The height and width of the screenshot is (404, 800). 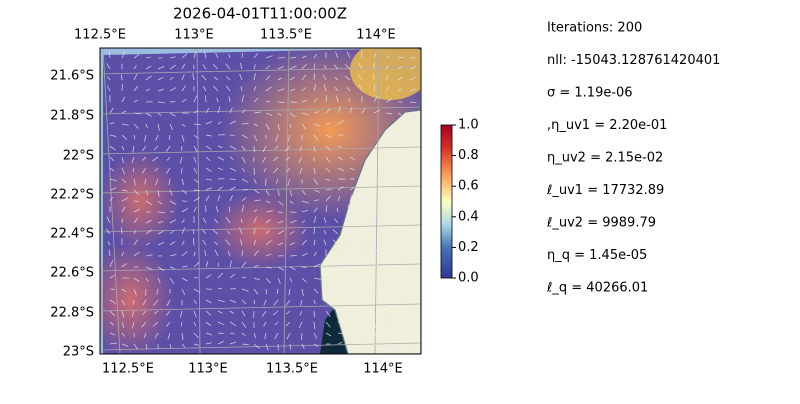 What do you see at coordinates (605, 190) in the screenshot?
I see `info-line: ℓ_uv1 = 17732.89` at bounding box center [605, 190].